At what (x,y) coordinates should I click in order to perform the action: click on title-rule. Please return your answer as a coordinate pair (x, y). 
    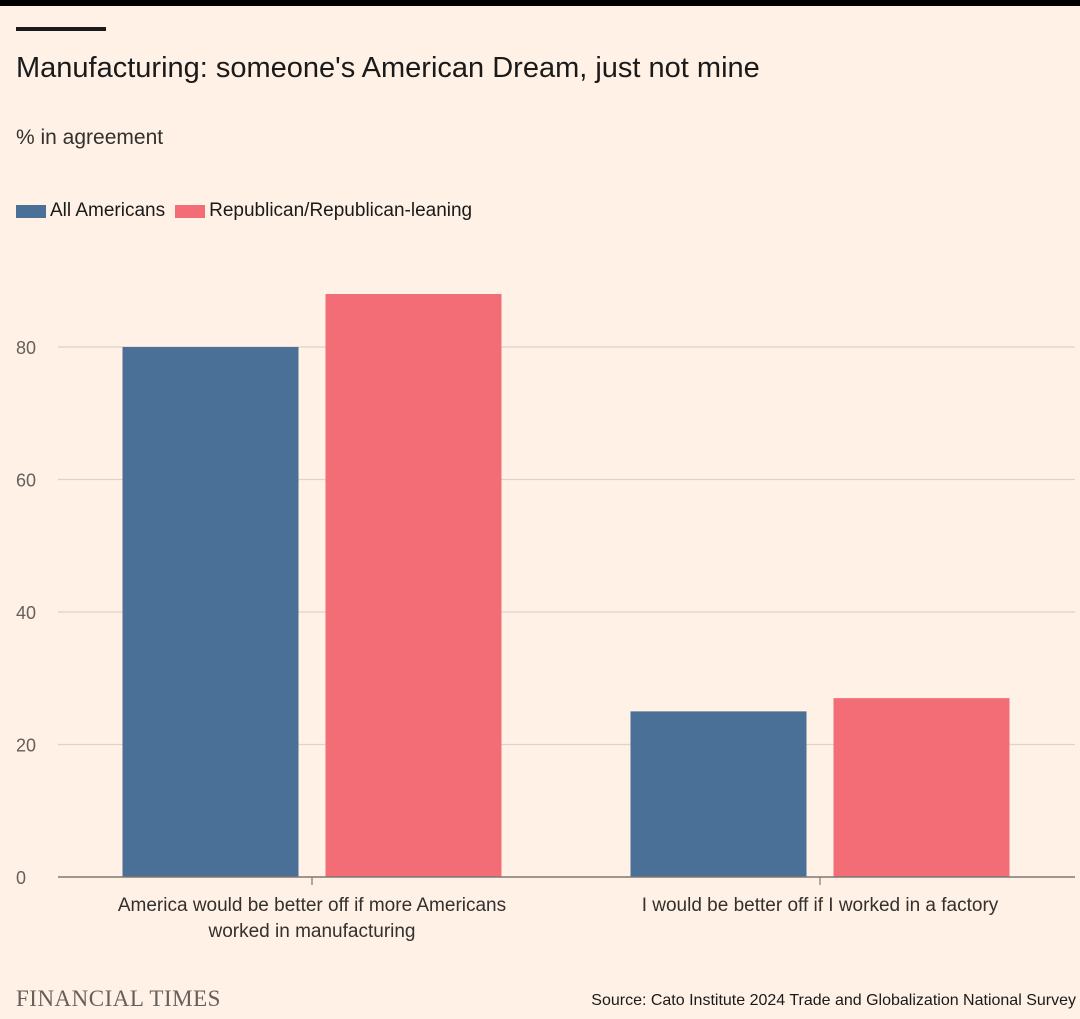
    Looking at the image, I should click on (61, 29).